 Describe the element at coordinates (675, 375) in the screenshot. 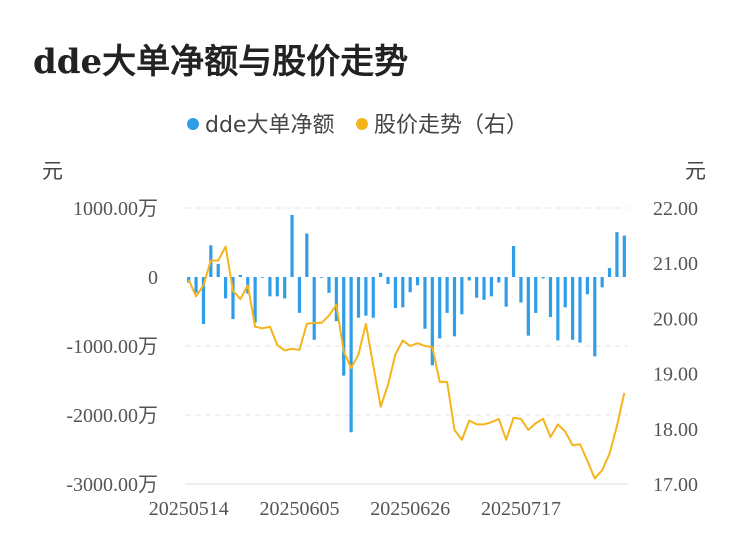

I see `right-tick-label: 19.00` at that location.